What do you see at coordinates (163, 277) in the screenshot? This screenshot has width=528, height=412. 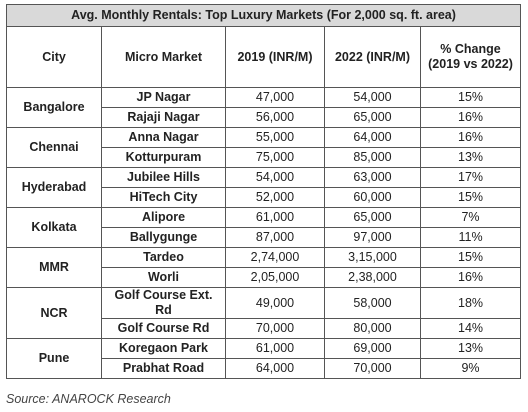 I see `micro-market: Worli` at bounding box center [163, 277].